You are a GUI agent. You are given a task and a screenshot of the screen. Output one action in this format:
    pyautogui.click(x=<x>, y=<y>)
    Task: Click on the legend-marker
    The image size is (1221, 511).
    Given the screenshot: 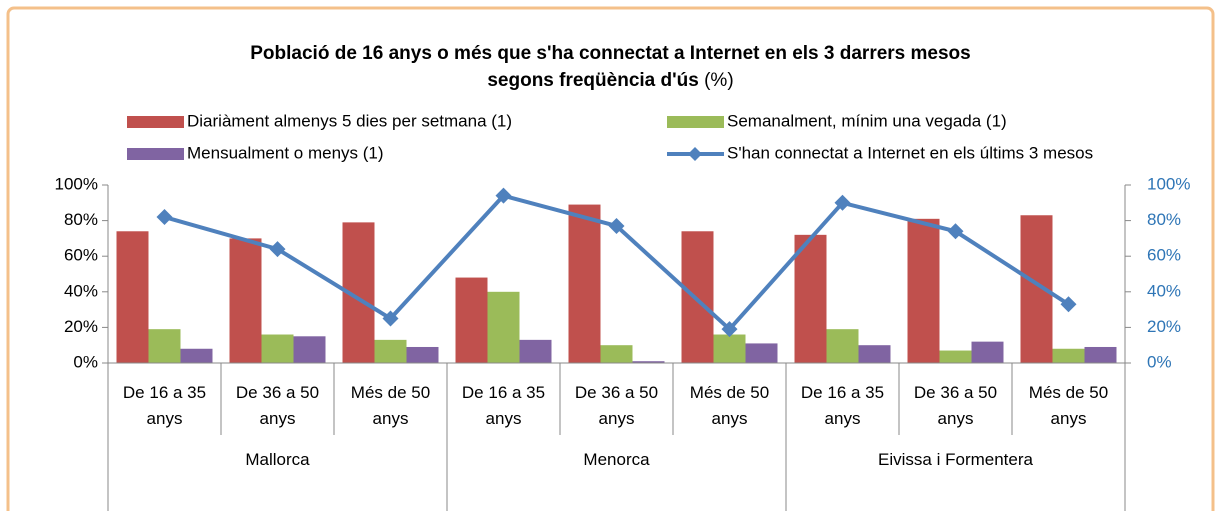 What is the action you would take?
    pyautogui.click(x=695, y=154)
    